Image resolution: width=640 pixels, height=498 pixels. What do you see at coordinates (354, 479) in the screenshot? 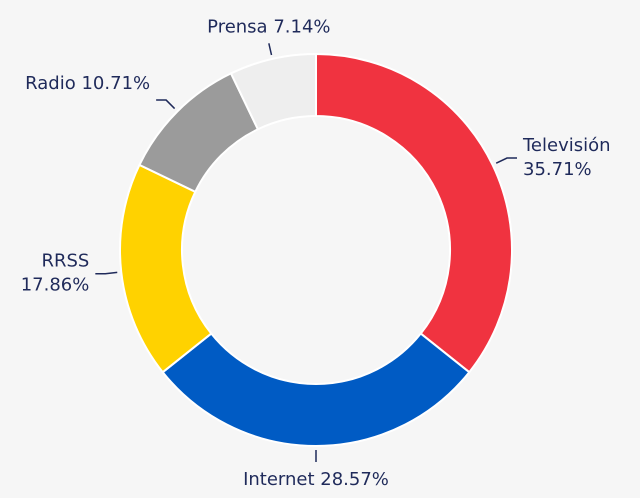
I see `slice-value: 28.57%` at bounding box center [354, 479].